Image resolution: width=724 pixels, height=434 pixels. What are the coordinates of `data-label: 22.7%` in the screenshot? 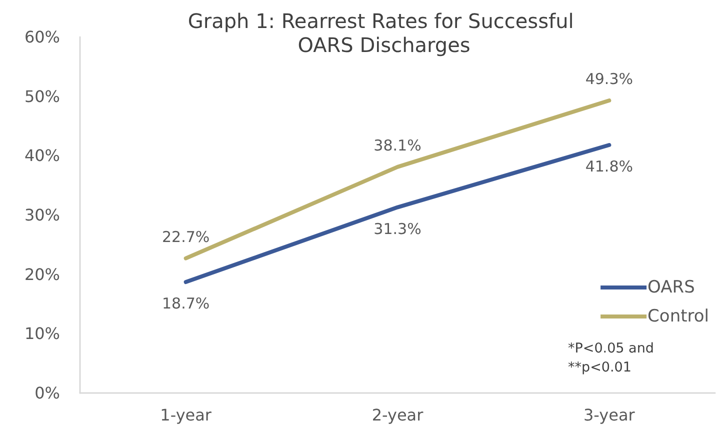 It's located at (186, 237).